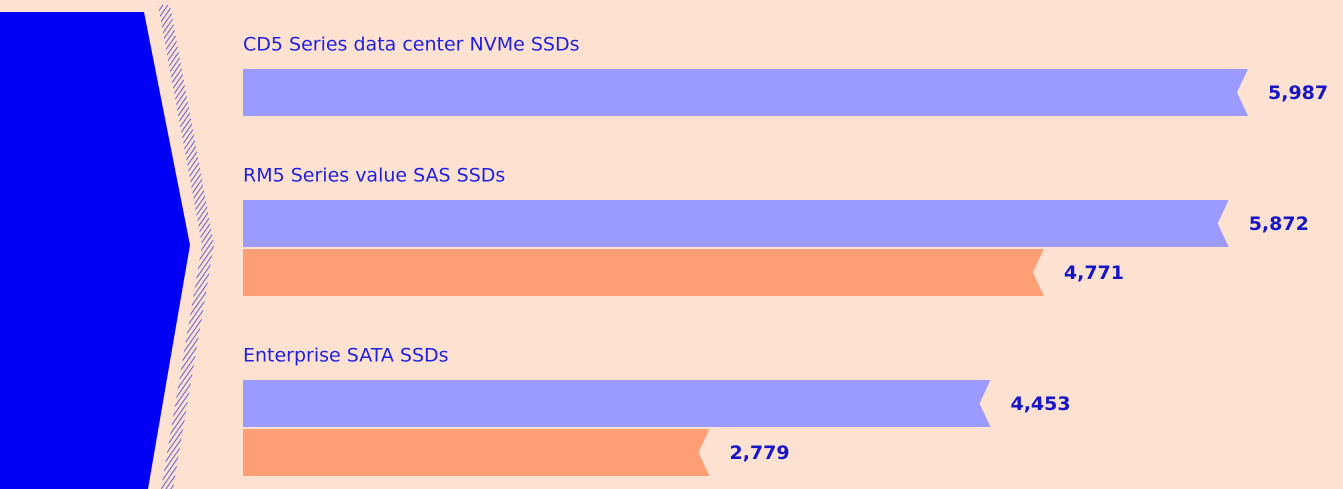 The height and width of the screenshot is (489, 1343). What do you see at coordinates (95, 250) in the screenshot?
I see `chevron` at bounding box center [95, 250].